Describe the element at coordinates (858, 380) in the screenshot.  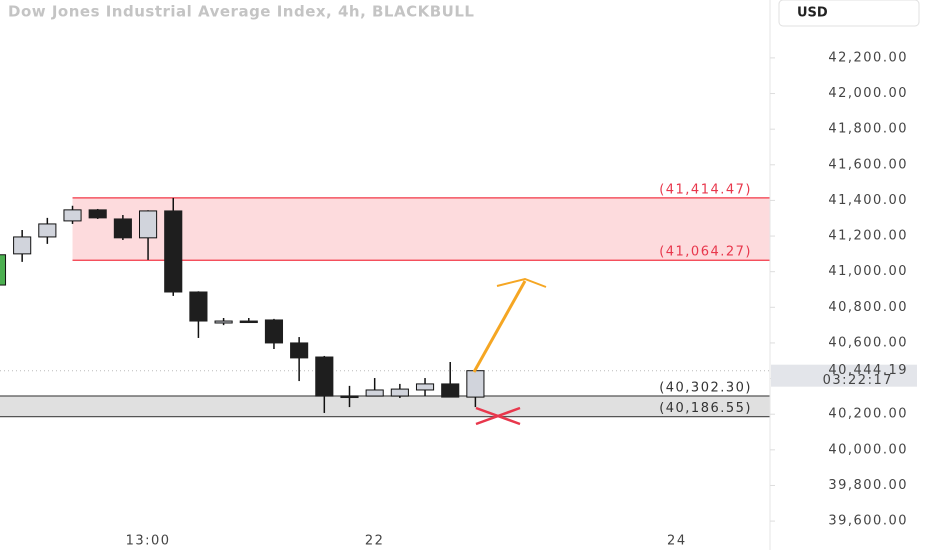
I see `countdown: 03:22:17` at that location.